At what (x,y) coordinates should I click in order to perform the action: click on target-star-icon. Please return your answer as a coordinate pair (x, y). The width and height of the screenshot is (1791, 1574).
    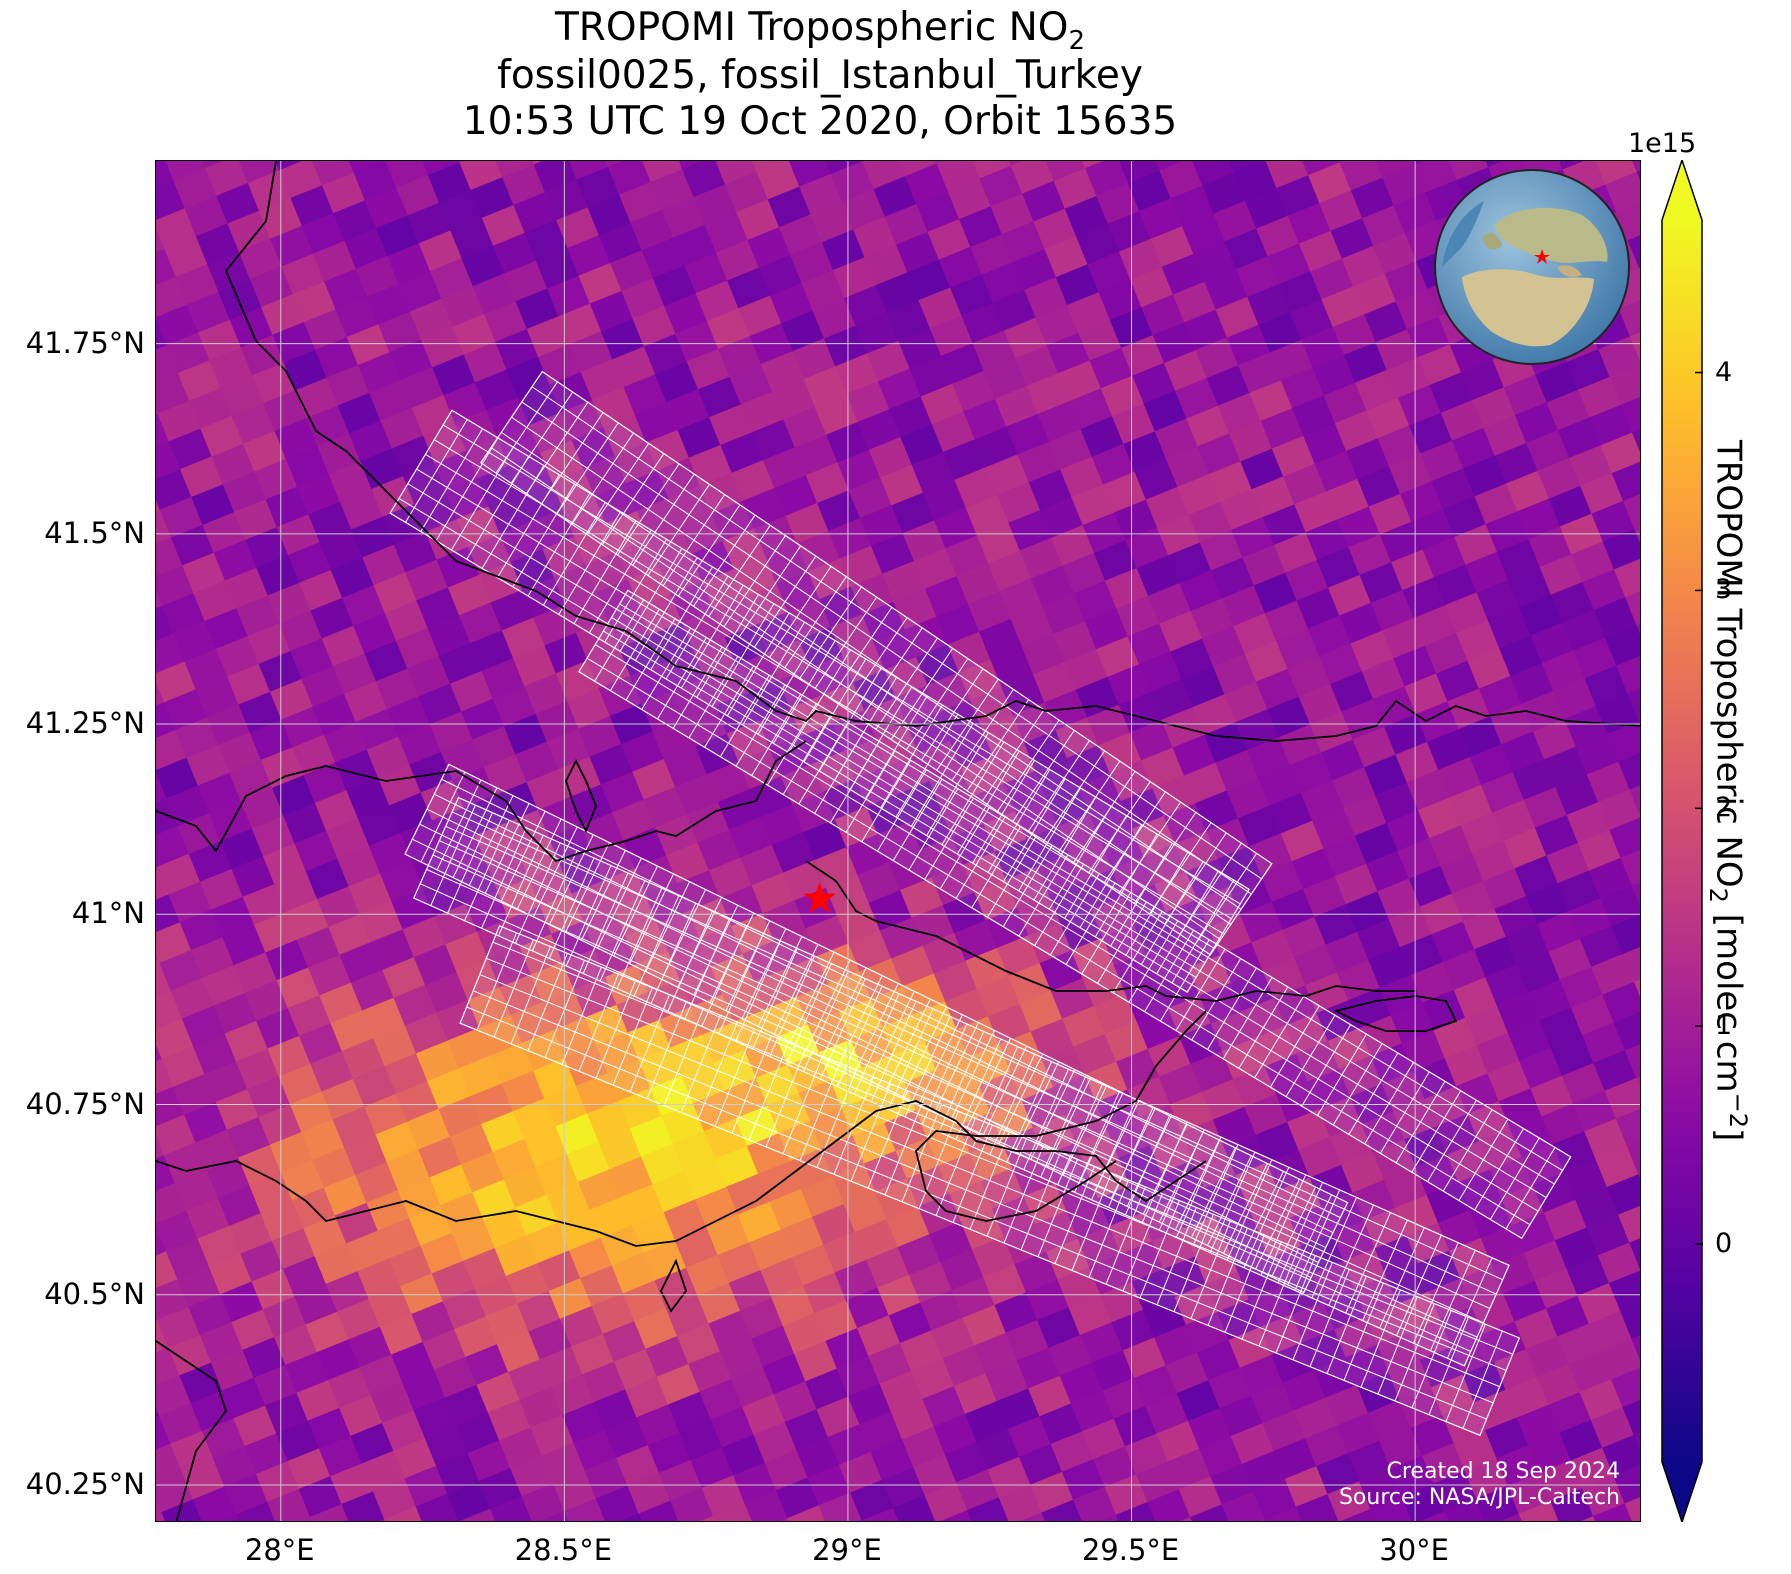
    Looking at the image, I should click on (819, 897).